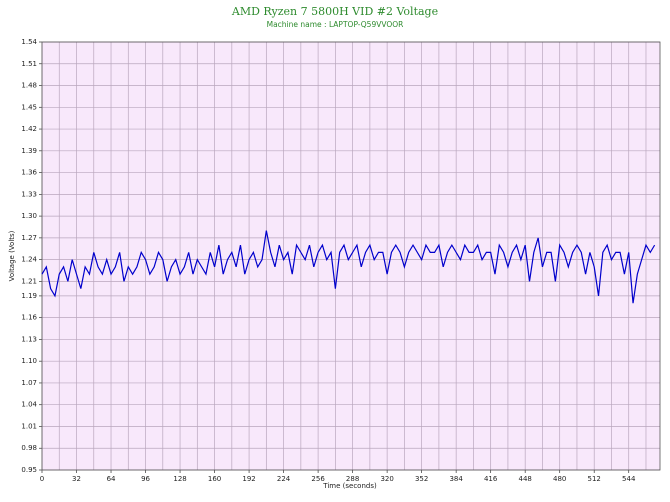 The width and height of the screenshot is (670, 502). Describe the element at coordinates (29, 216) in the screenshot. I see `y-tick-label: 1.30` at that location.